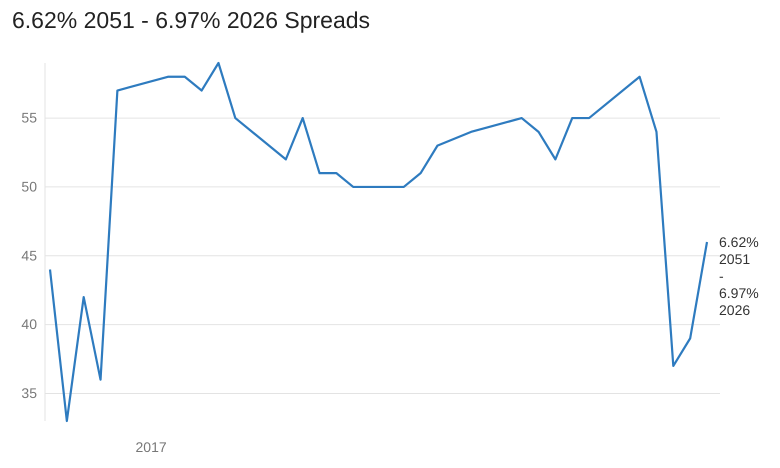 The height and width of the screenshot is (468, 780). Describe the element at coordinates (29, 186) in the screenshot. I see `y-tick-label: 50` at that location.